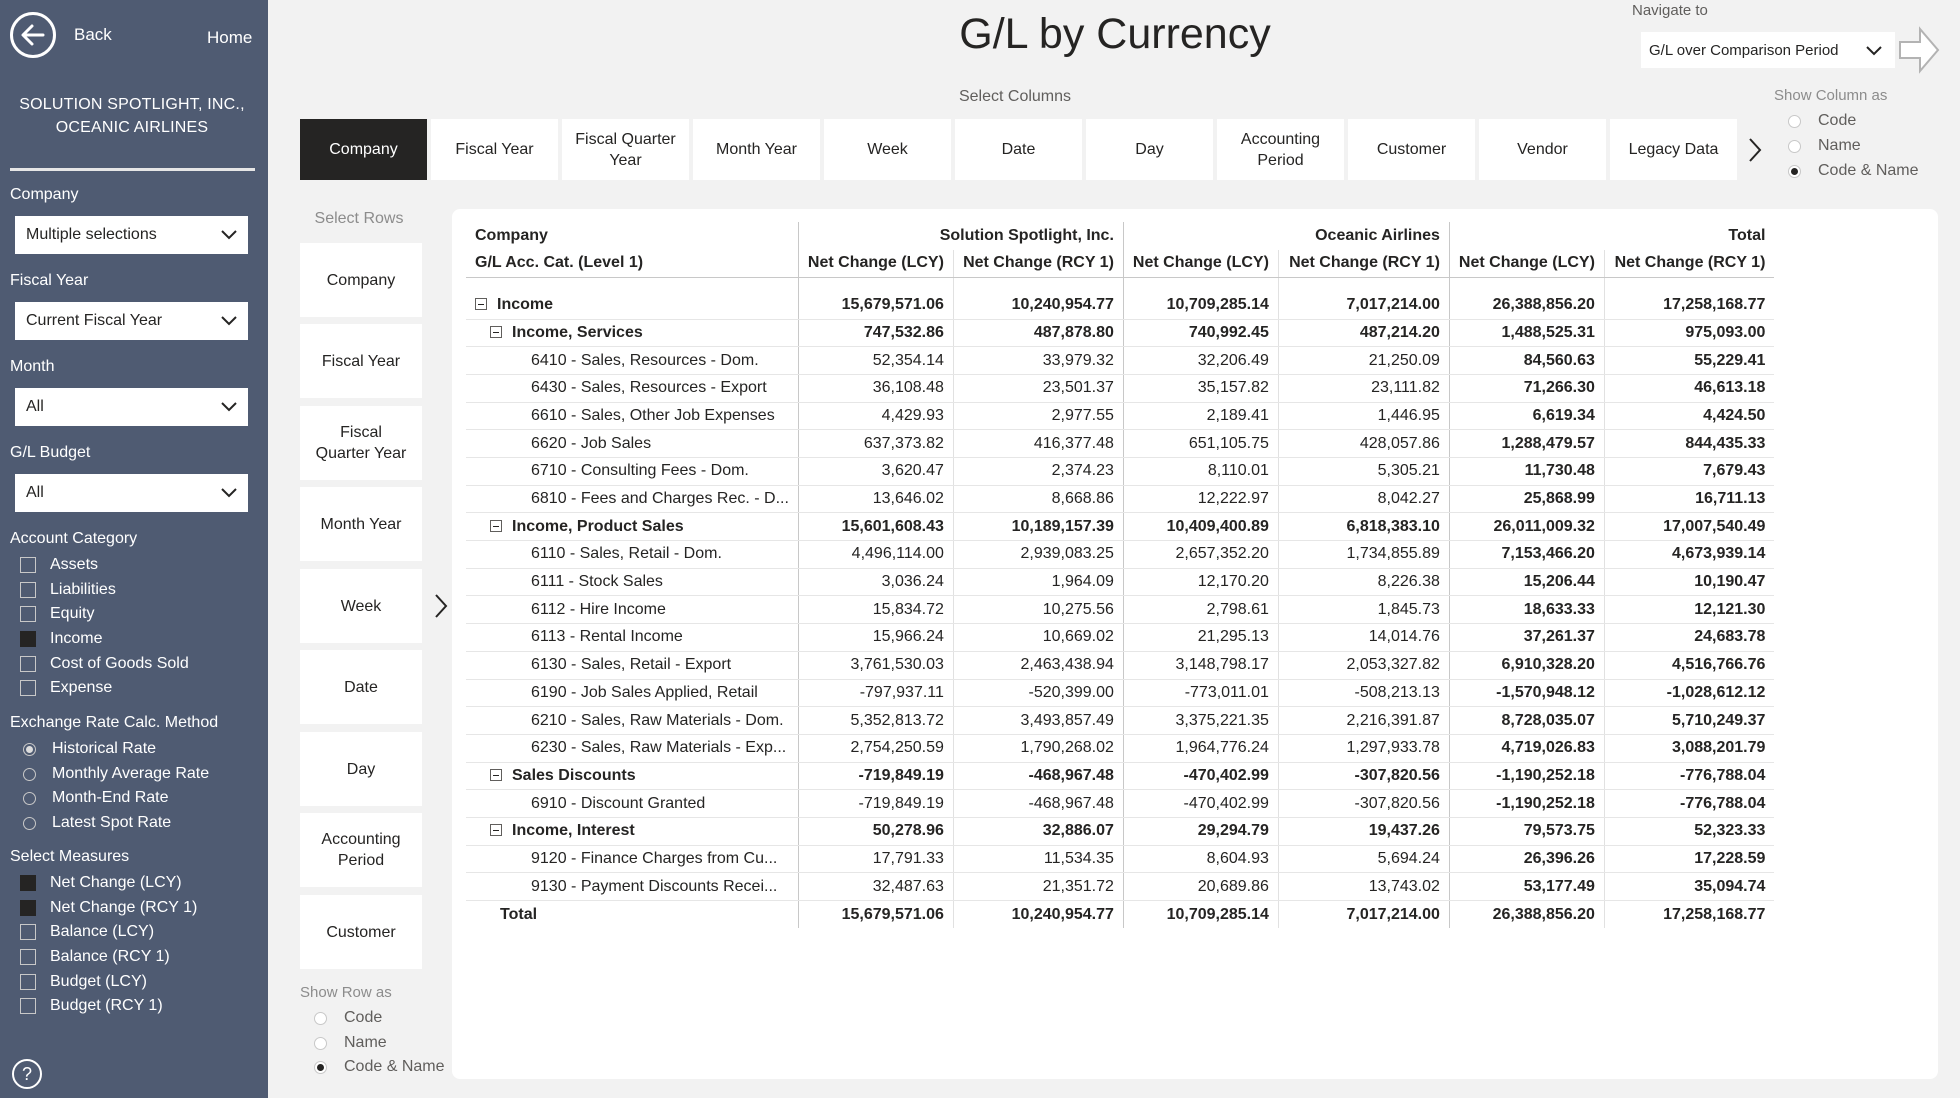  What do you see at coordinates (361, 606) in the screenshot?
I see `row-tile-week: Week` at bounding box center [361, 606].